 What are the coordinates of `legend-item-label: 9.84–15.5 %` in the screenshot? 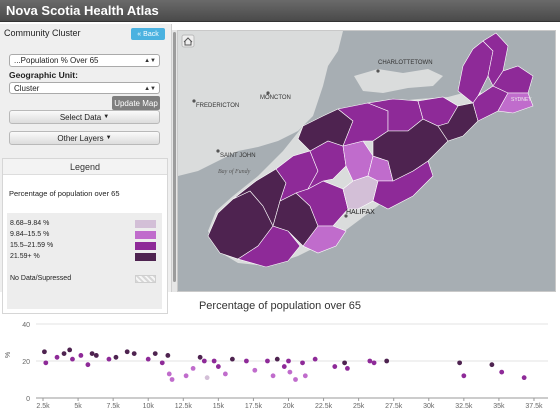 It's located at (30, 234).